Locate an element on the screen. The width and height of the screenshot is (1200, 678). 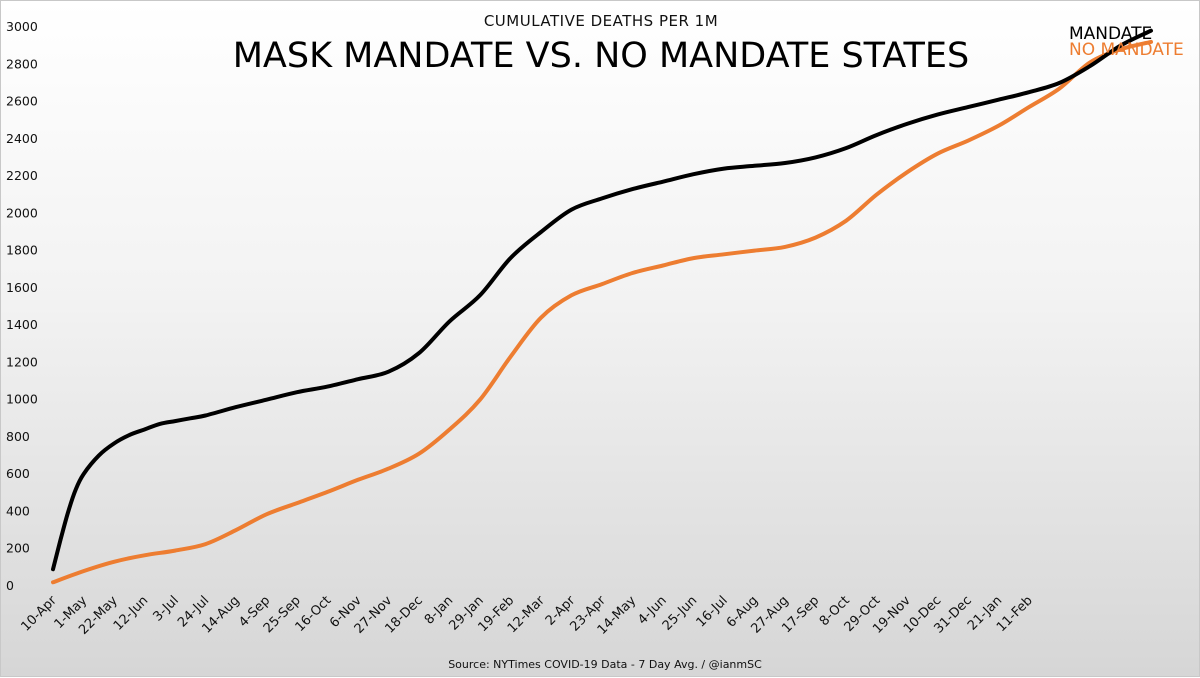
y-tick-label: 1200 is located at coordinates (22, 361).